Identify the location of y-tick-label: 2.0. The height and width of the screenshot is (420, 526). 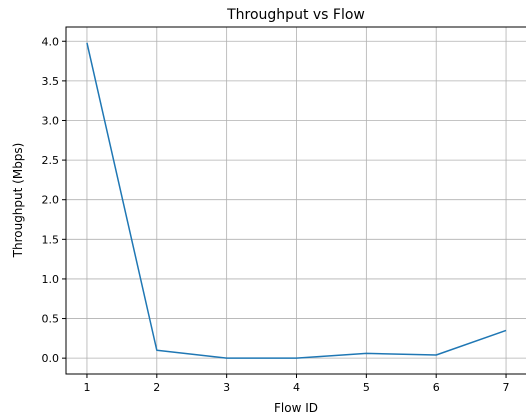
(51, 200).